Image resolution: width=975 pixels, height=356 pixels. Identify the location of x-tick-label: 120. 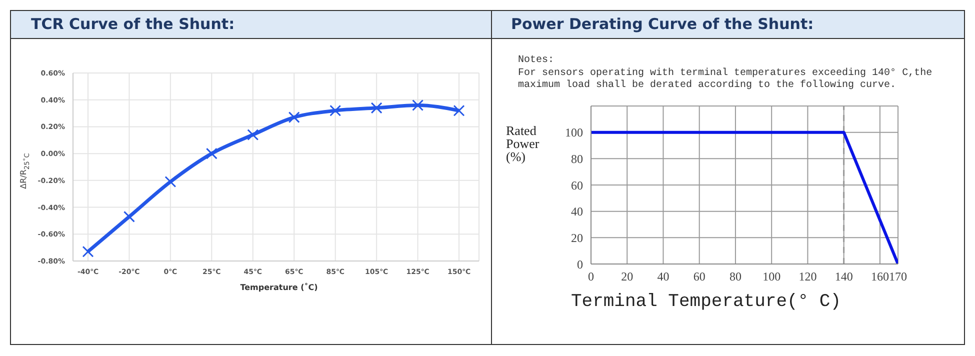
(807, 277).